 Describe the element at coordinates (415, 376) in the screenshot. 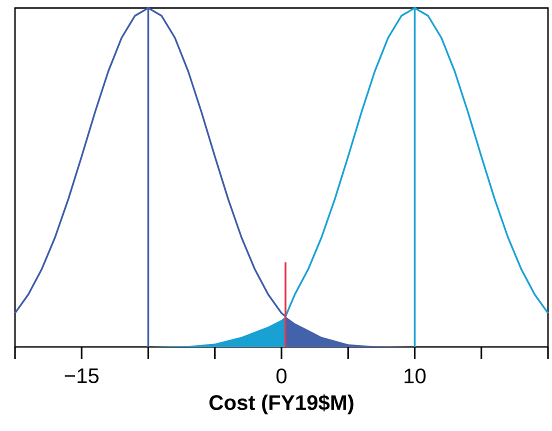

I see `x-tick-label: 10` at that location.